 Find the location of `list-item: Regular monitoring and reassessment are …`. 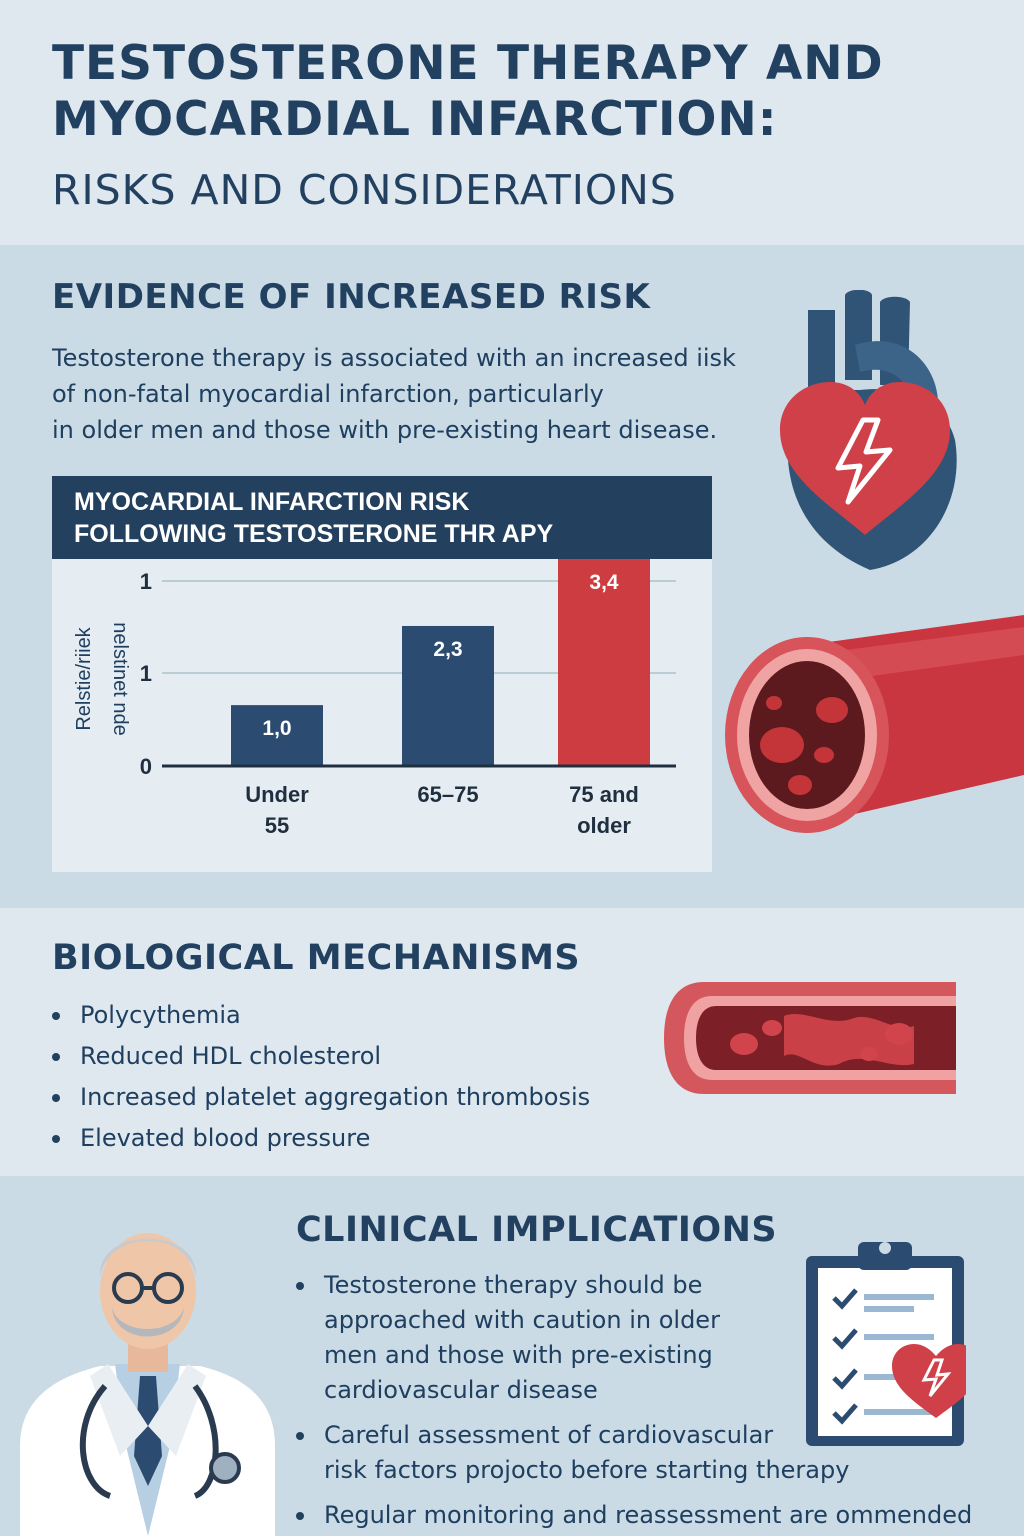

list-item: Regular monitoring and reassessment are … is located at coordinates (634, 1515).